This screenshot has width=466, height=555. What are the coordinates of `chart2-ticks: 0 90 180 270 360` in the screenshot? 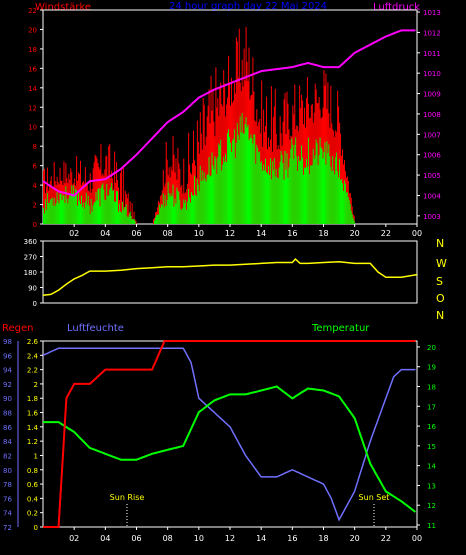 It's located at (33, 273).